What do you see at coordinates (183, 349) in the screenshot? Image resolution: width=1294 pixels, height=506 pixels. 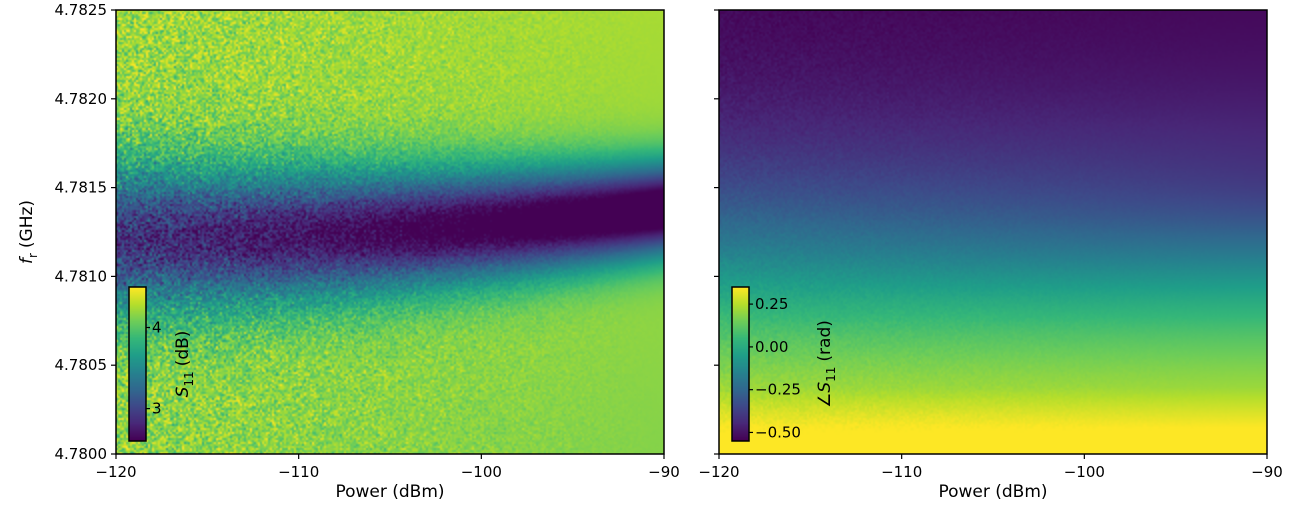 I see `magnitude-colorbar-label-unit: (dB)` at bounding box center [183, 349].